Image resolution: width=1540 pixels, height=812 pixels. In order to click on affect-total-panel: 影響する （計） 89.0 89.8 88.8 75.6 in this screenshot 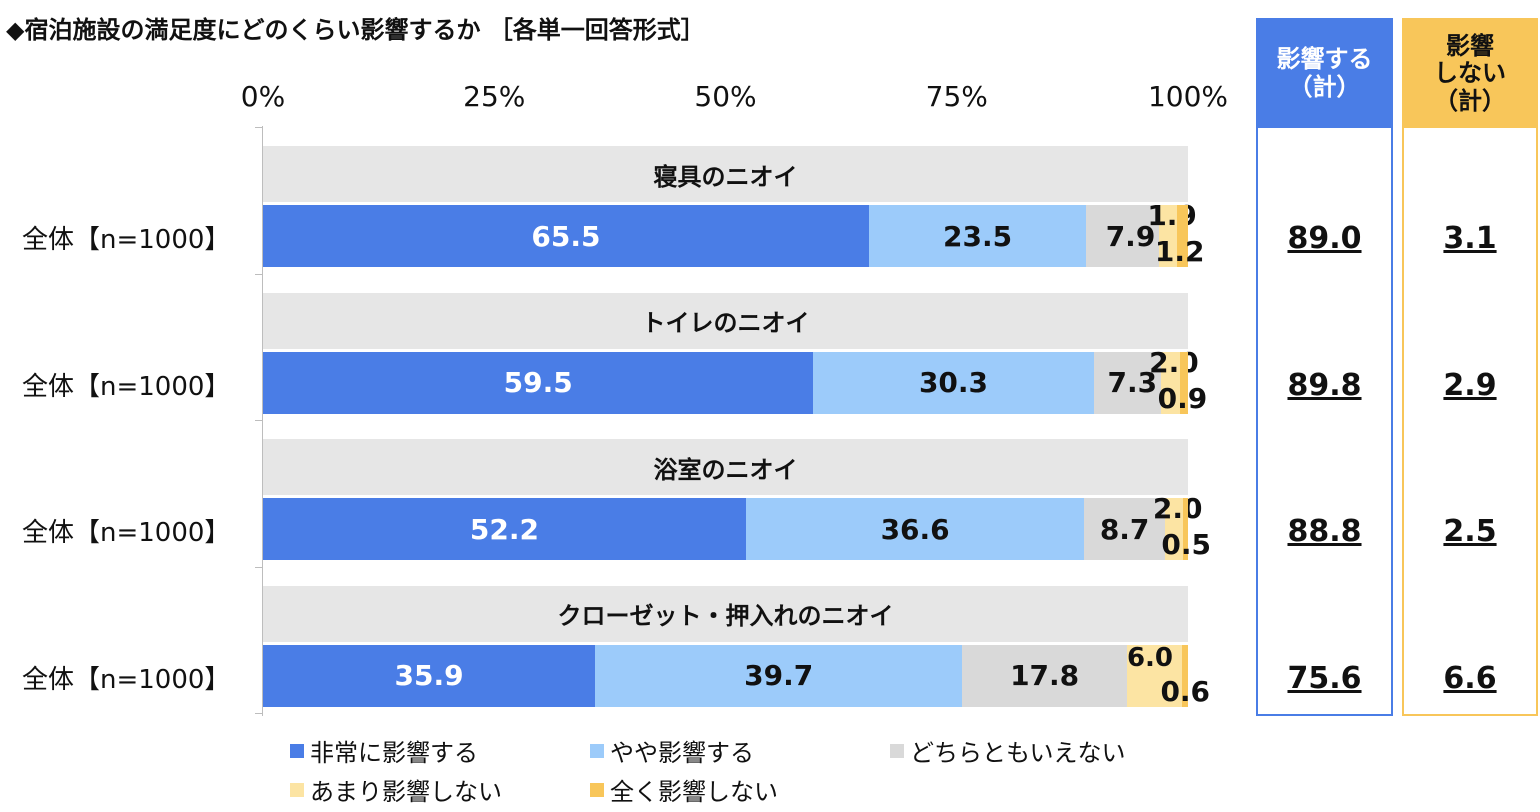, I will do `click(1324, 367)`.